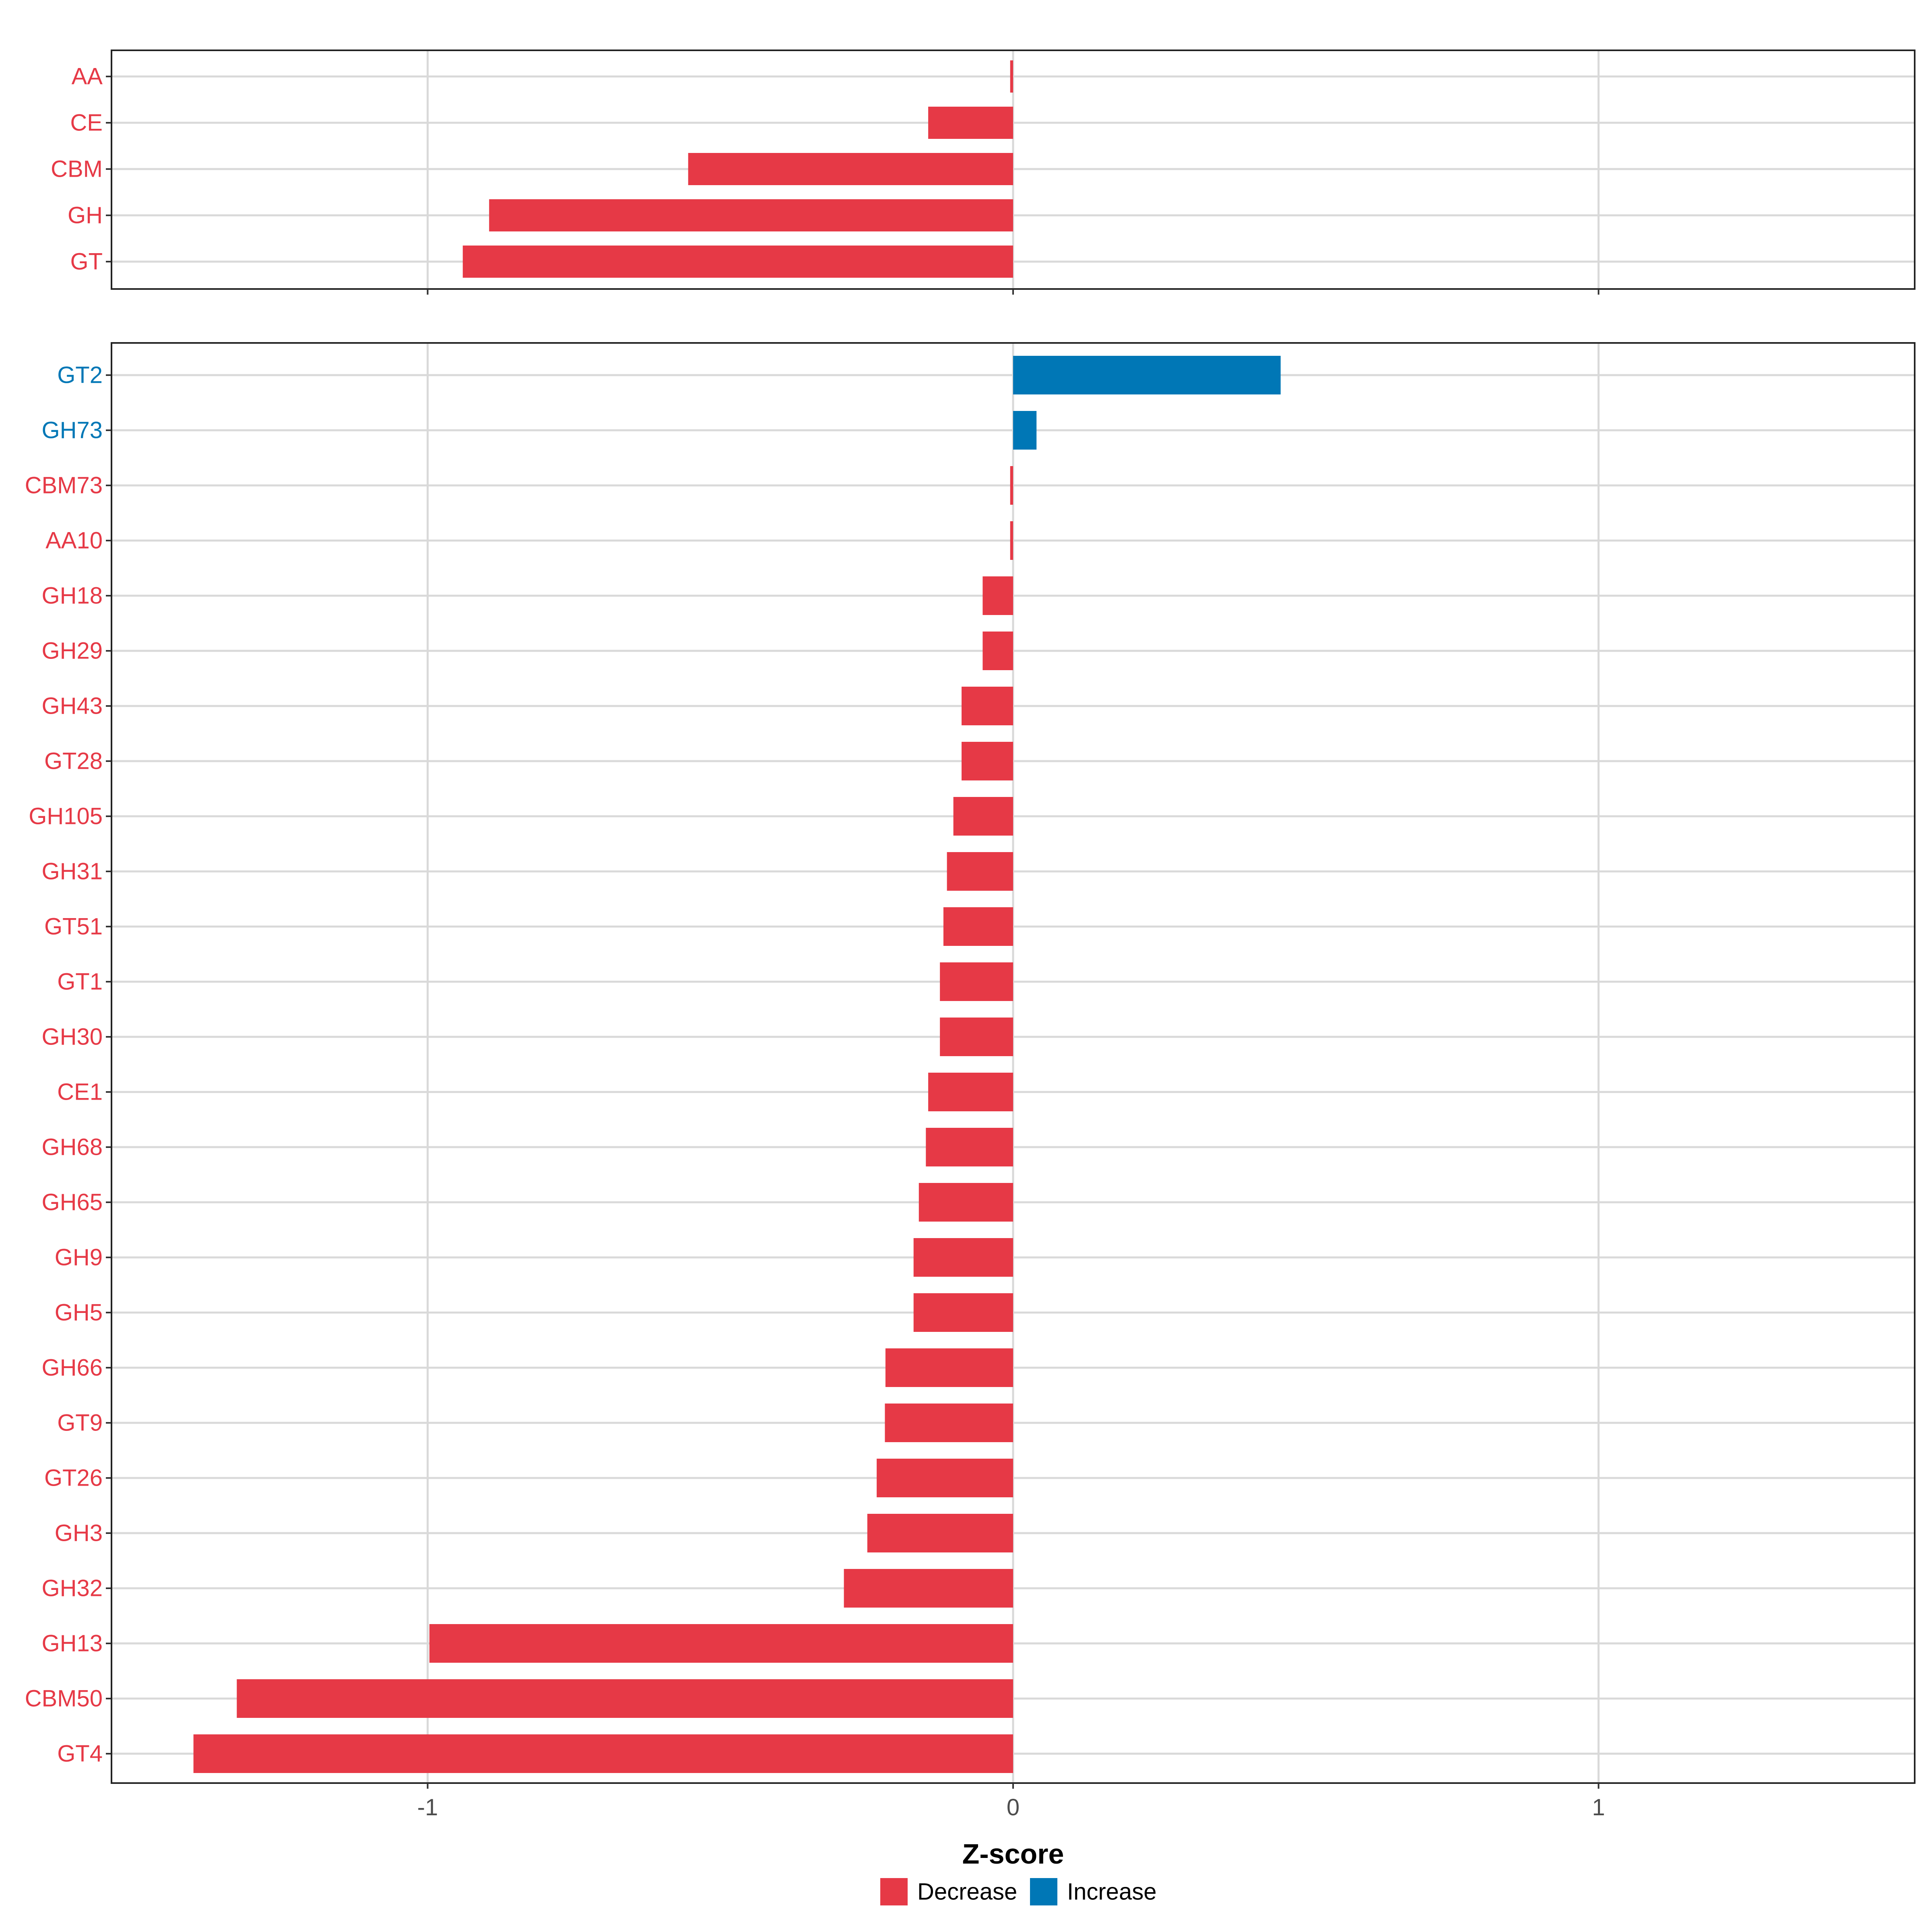 Image resolution: width=1932 pixels, height=1932 pixels. Describe the element at coordinates (1013, 1854) in the screenshot. I see `x-axis-title: Z-score` at that location.